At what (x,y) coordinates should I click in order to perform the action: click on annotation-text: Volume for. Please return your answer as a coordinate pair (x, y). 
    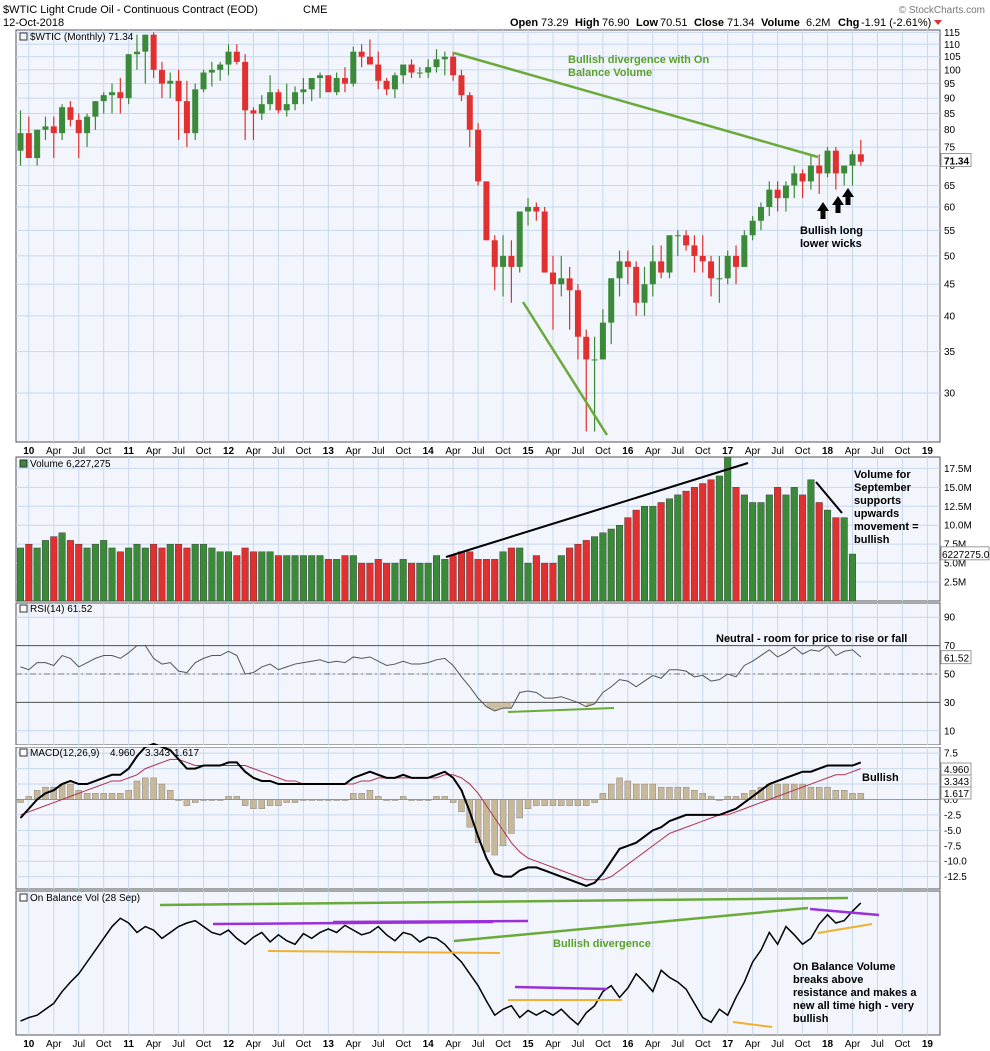
    Looking at the image, I should click on (882, 475).